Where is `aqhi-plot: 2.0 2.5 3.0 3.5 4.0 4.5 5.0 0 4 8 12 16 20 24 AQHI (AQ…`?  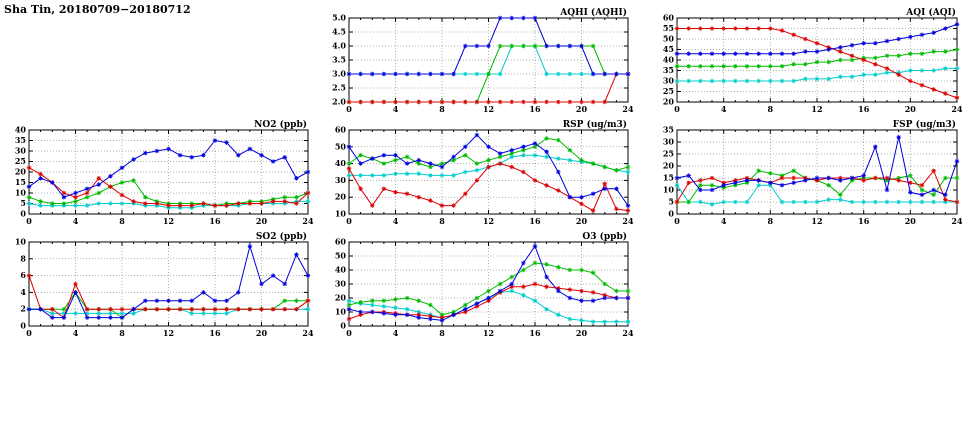
aqhi-plot: 2.0 2.5 3.0 3.5 4.0 4.5 5.0 0 4 8 12 16 20 24 AQHI (AQ… is located at coordinates (483, 60).